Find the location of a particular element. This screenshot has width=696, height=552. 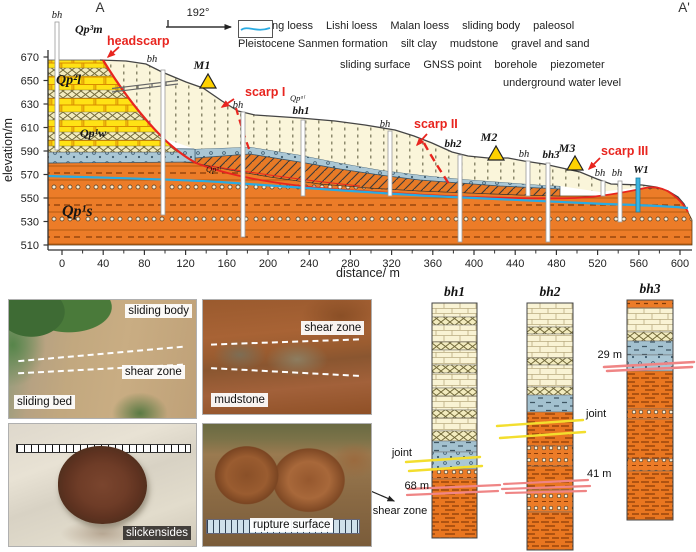

y-tick-label: 570 is located at coordinates (30, 176).